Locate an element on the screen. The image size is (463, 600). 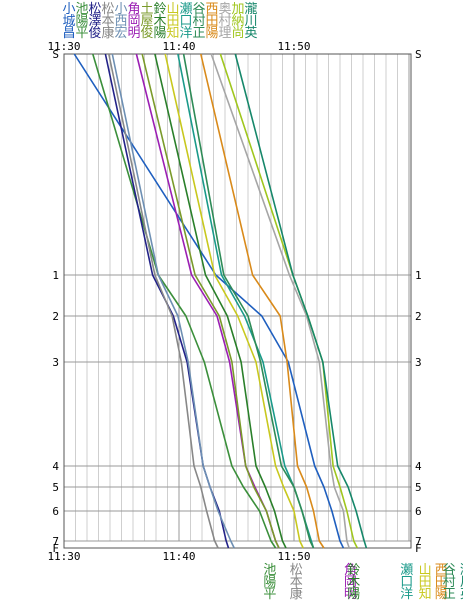
top-name-3-char-1: 本 is located at coordinates (107, 21).